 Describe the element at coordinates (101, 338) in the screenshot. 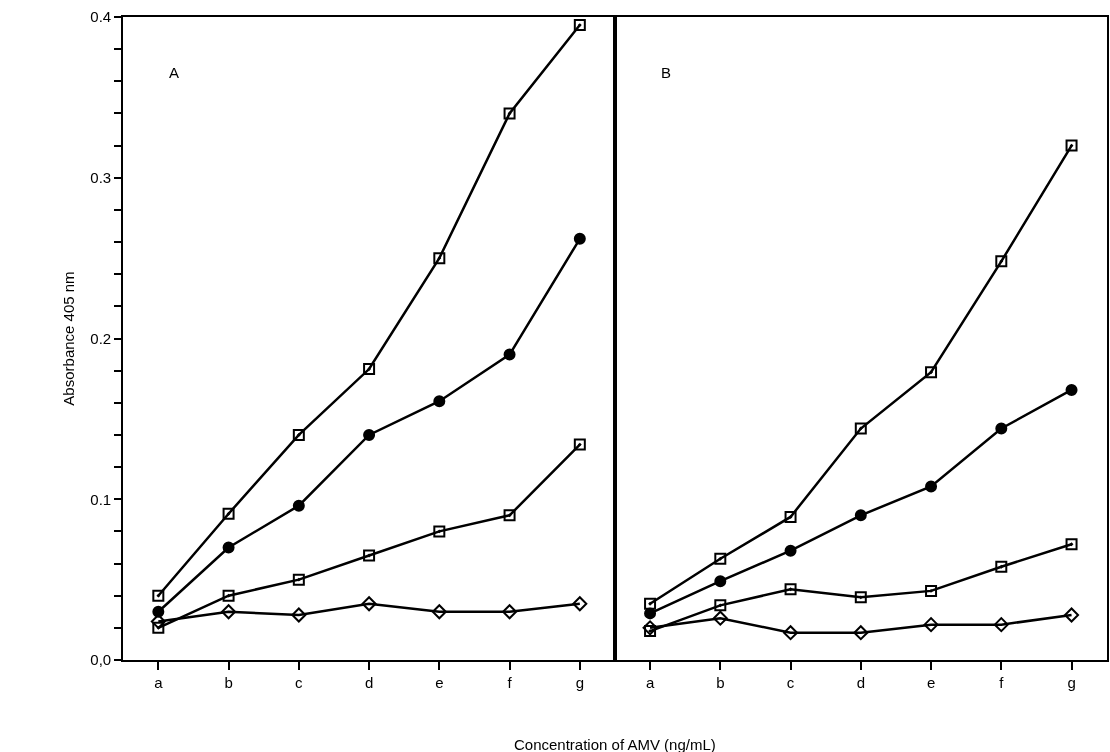

I see `y-tick-label: 0.2` at that location.